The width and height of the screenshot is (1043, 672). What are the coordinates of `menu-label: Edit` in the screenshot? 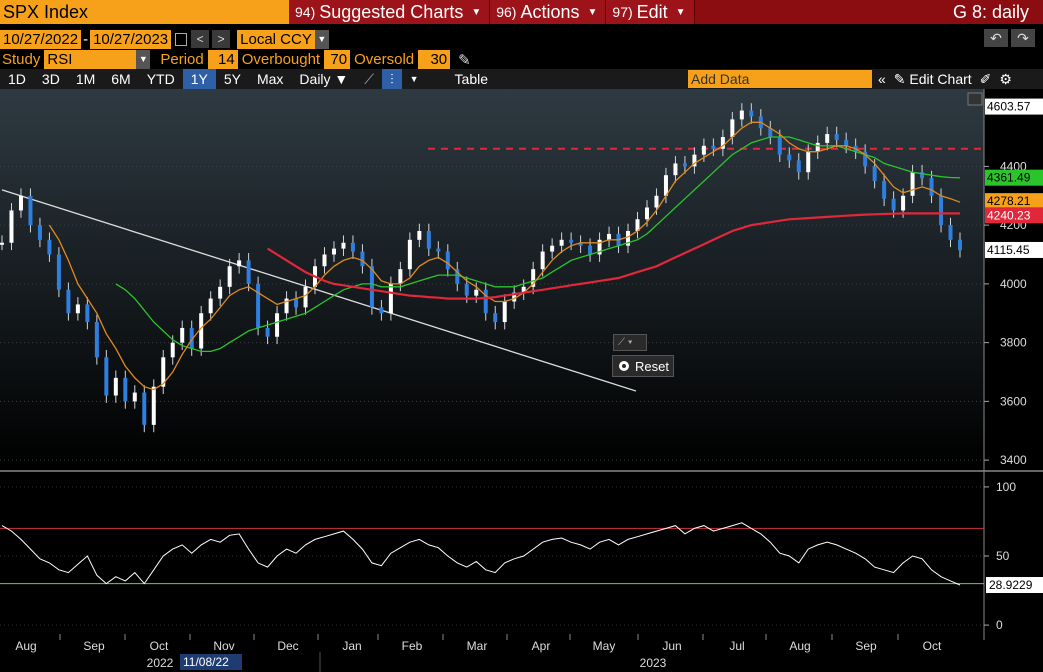 It's located at (652, 11).